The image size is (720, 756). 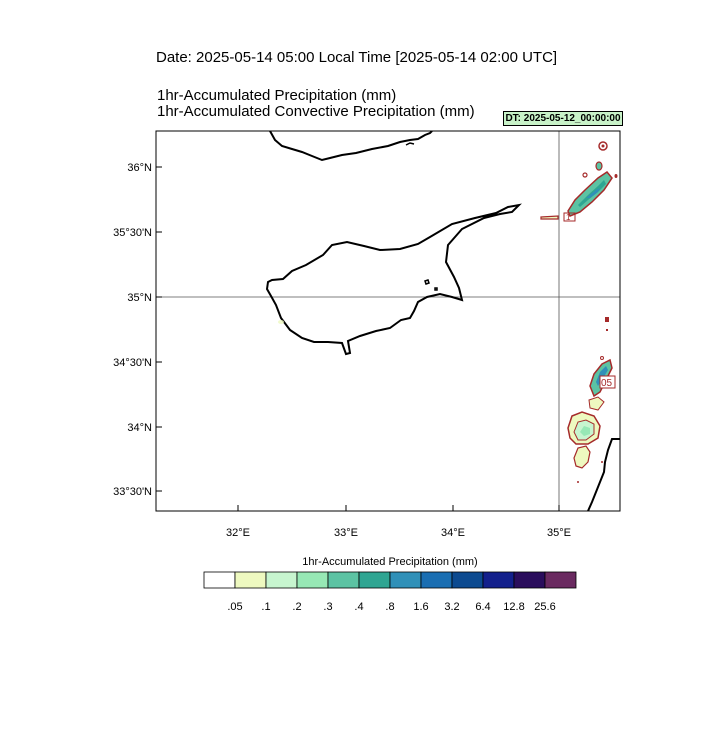 I want to click on colorbar-label: 25.6, so click(x=545, y=607).